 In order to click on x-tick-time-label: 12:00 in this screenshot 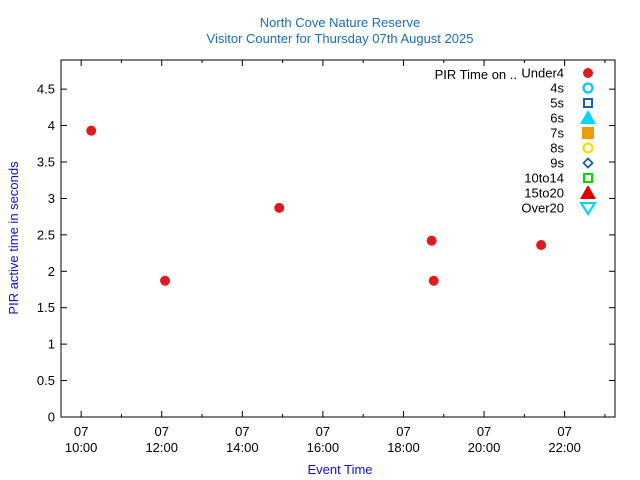, I will do `click(161, 447)`.